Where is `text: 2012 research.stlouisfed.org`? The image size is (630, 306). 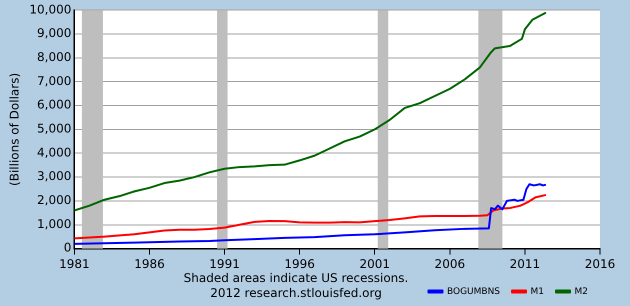 text: 2012 research.stlouisfed.org is located at coordinates (296, 293).